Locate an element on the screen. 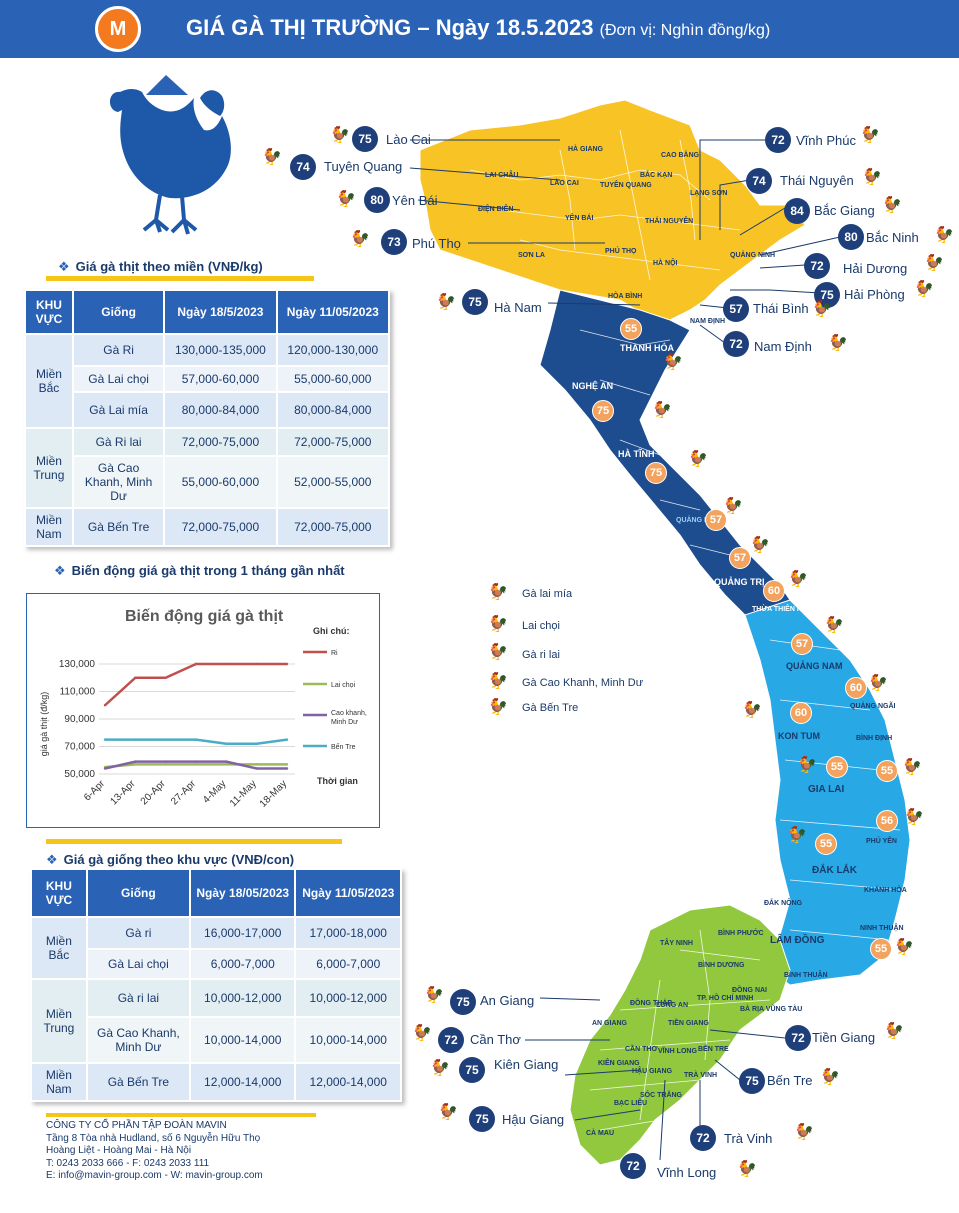 Image resolution: width=959 pixels, height=1213 pixels. province-label: KON TUM is located at coordinates (799, 736).